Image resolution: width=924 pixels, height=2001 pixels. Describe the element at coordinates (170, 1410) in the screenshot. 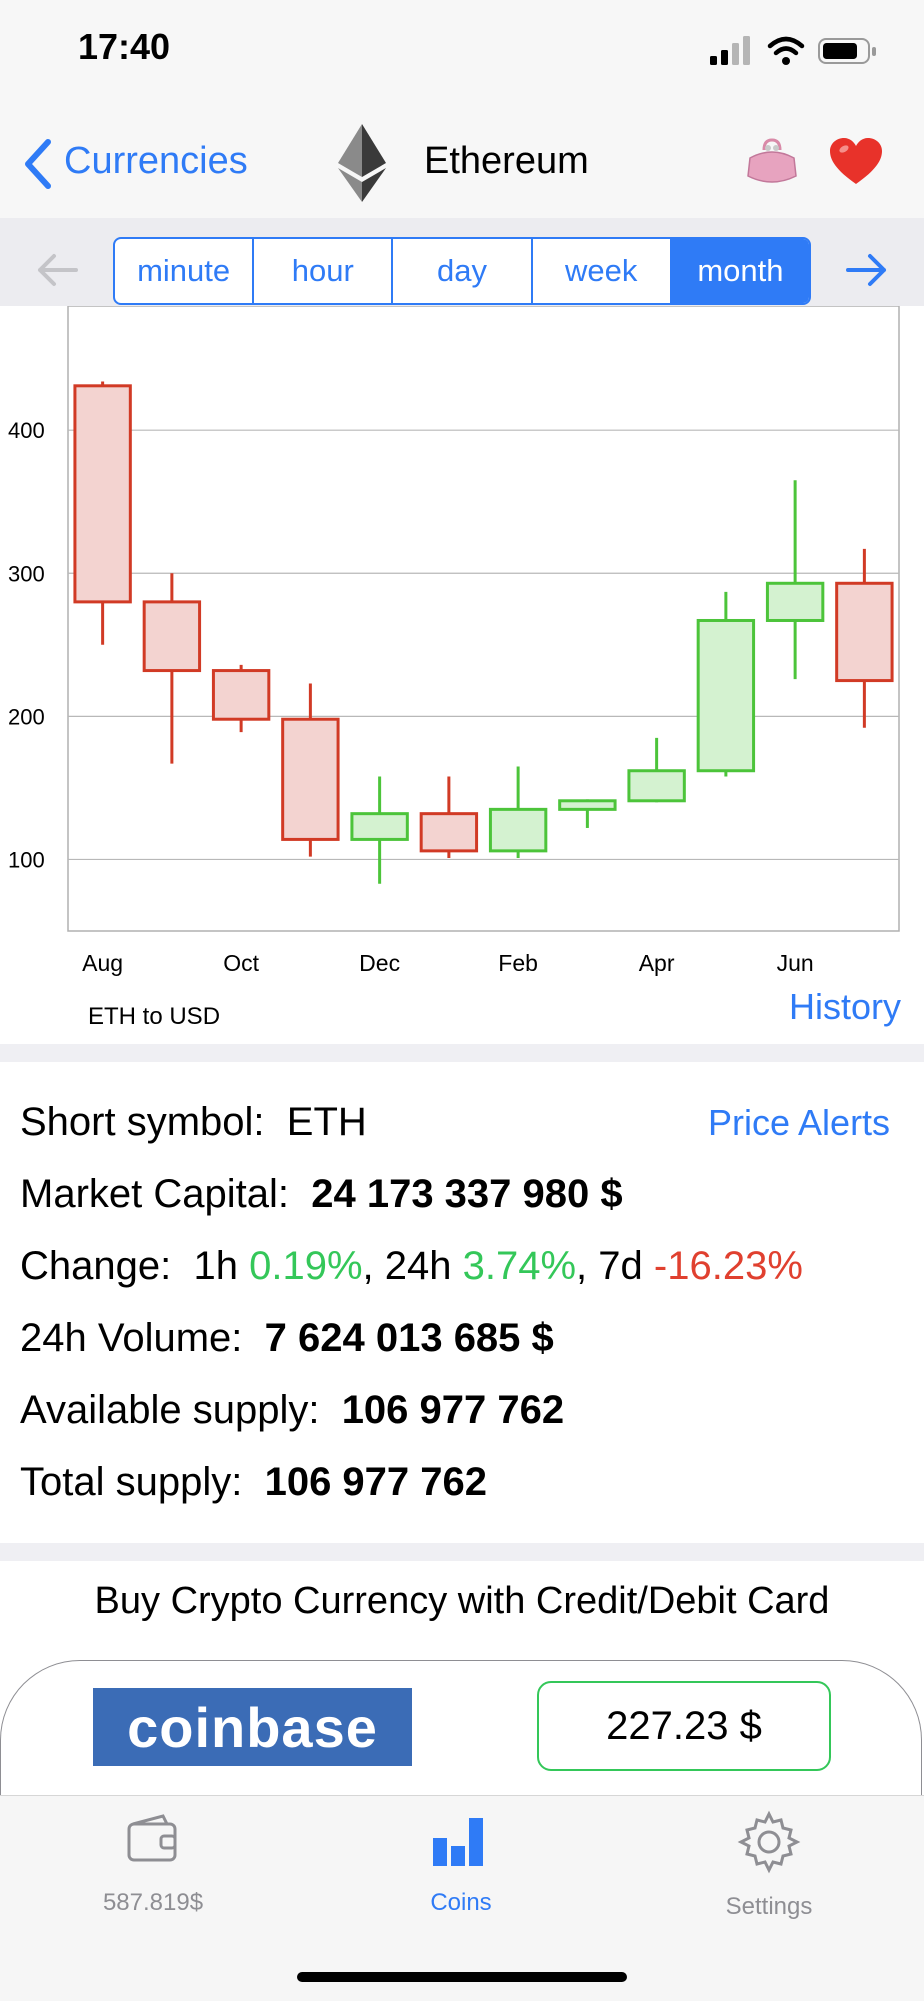

I see `available-supply-label: Available supply:` at that location.